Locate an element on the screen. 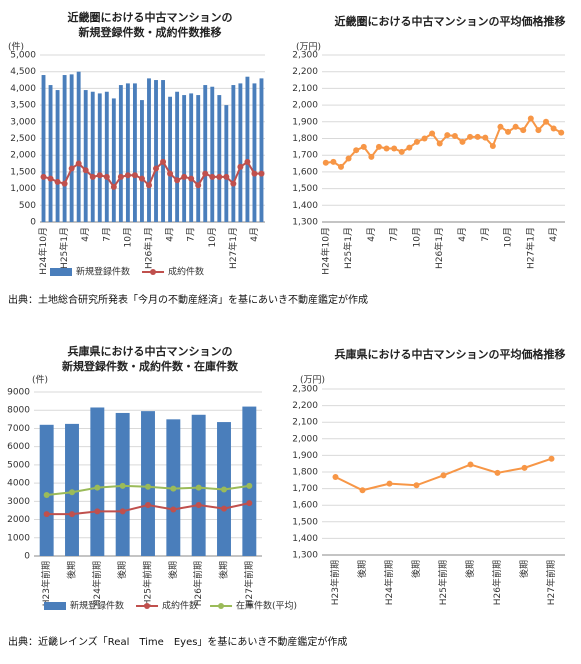 This screenshot has width=581, height=664. x-tick-label: H27年1月 is located at coordinates (530, 248).